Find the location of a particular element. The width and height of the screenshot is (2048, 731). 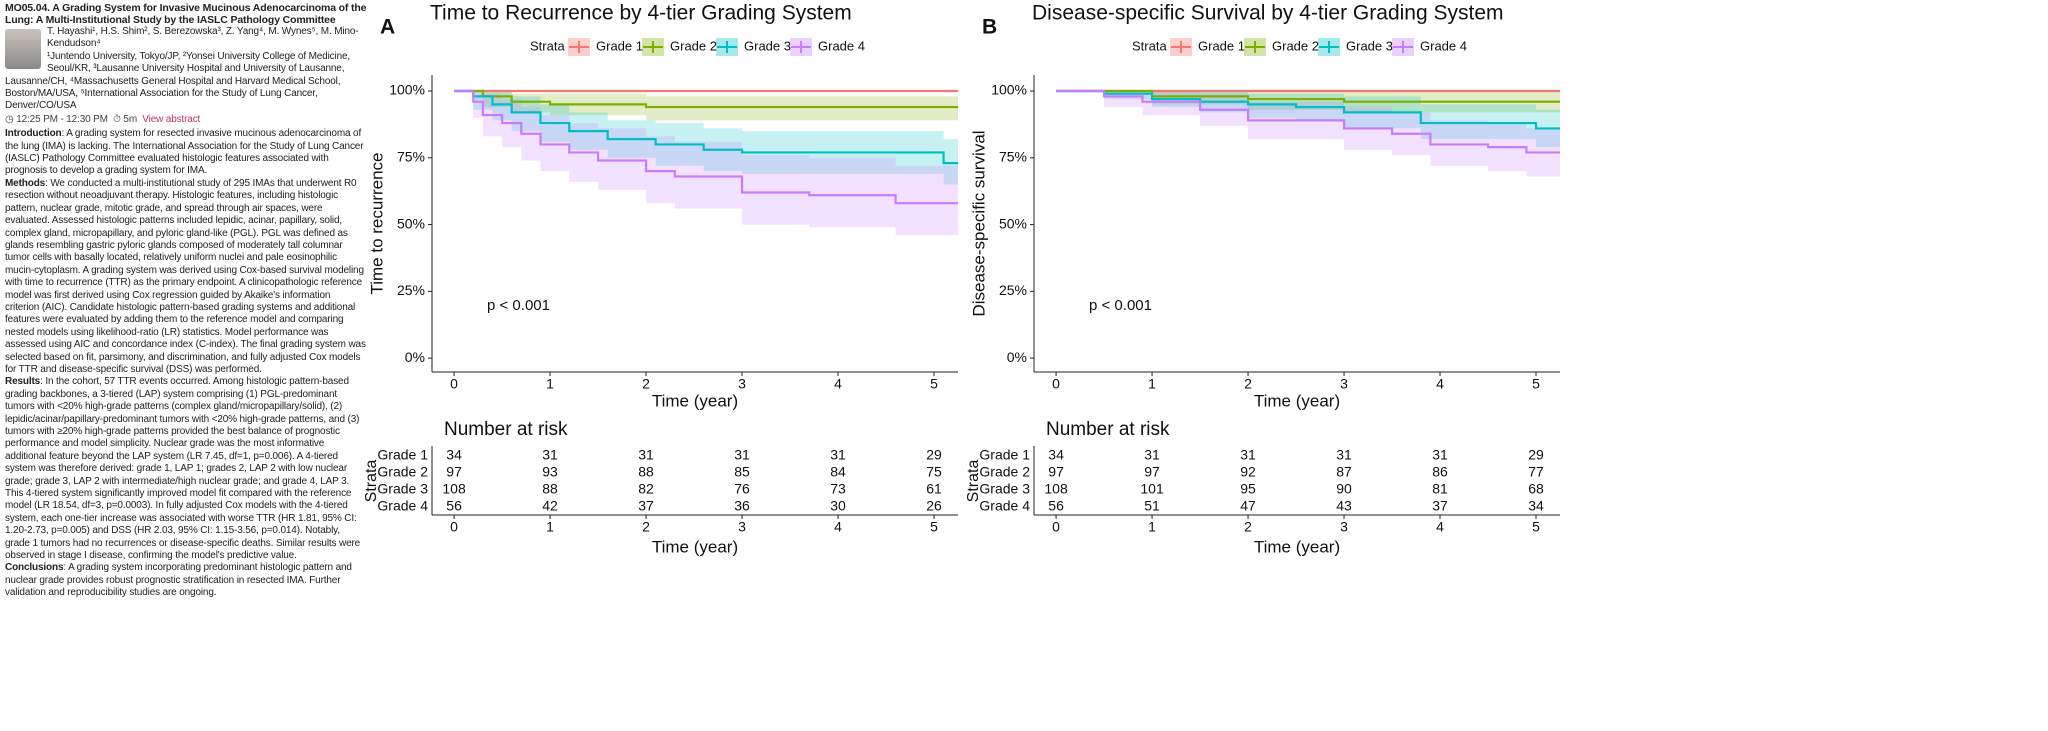

risk-count: 37 is located at coordinates (1440, 506).